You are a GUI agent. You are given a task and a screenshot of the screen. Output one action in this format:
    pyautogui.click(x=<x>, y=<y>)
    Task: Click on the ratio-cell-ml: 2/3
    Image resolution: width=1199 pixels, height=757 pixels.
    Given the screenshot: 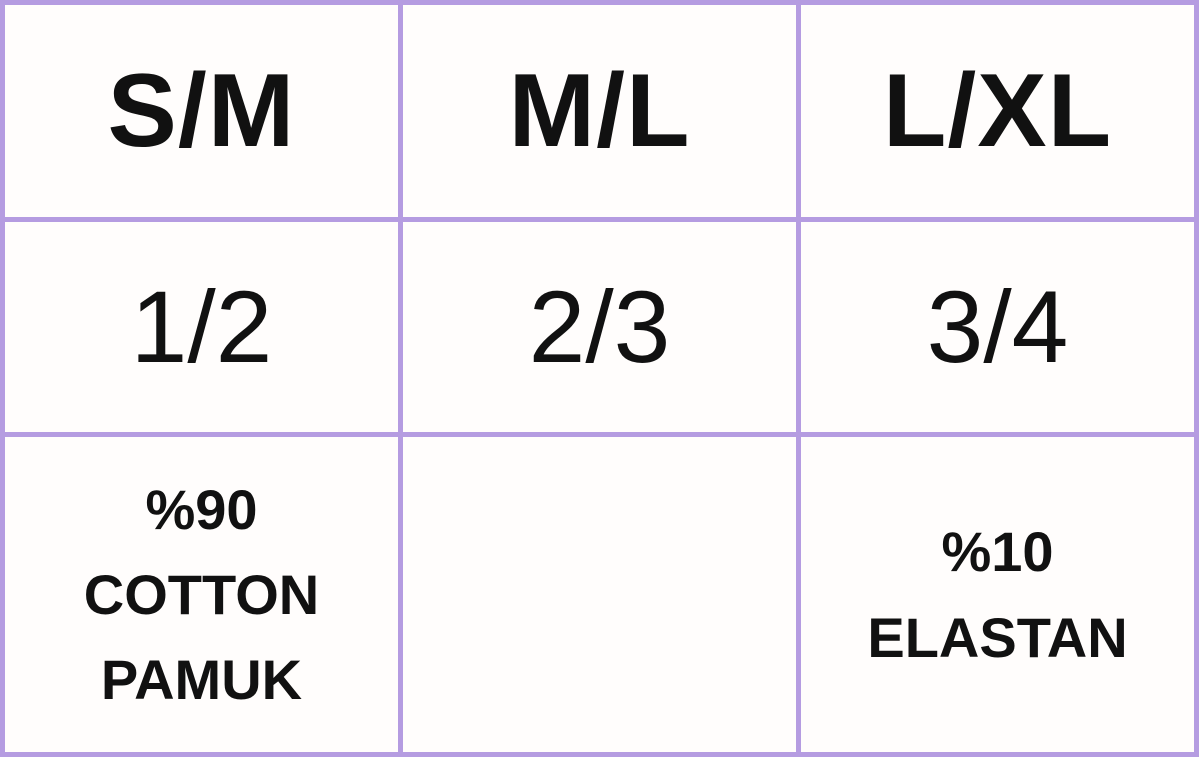 What is the action you would take?
    pyautogui.click(x=599, y=327)
    